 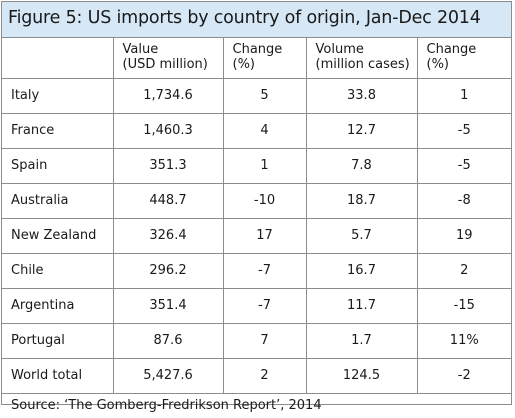 I want to click on value-change-cell: 17, so click(x=265, y=236).